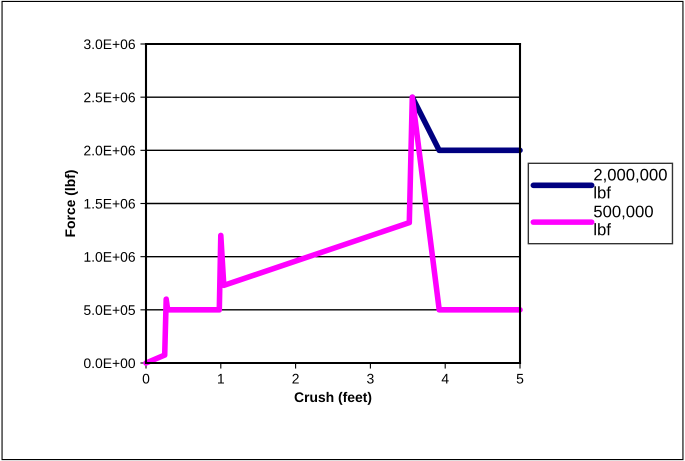 The image size is (685, 461). Describe the element at coordinates (109, 203) in the screenshot. I see `y-tick-label: 1.5E+06` at that location.